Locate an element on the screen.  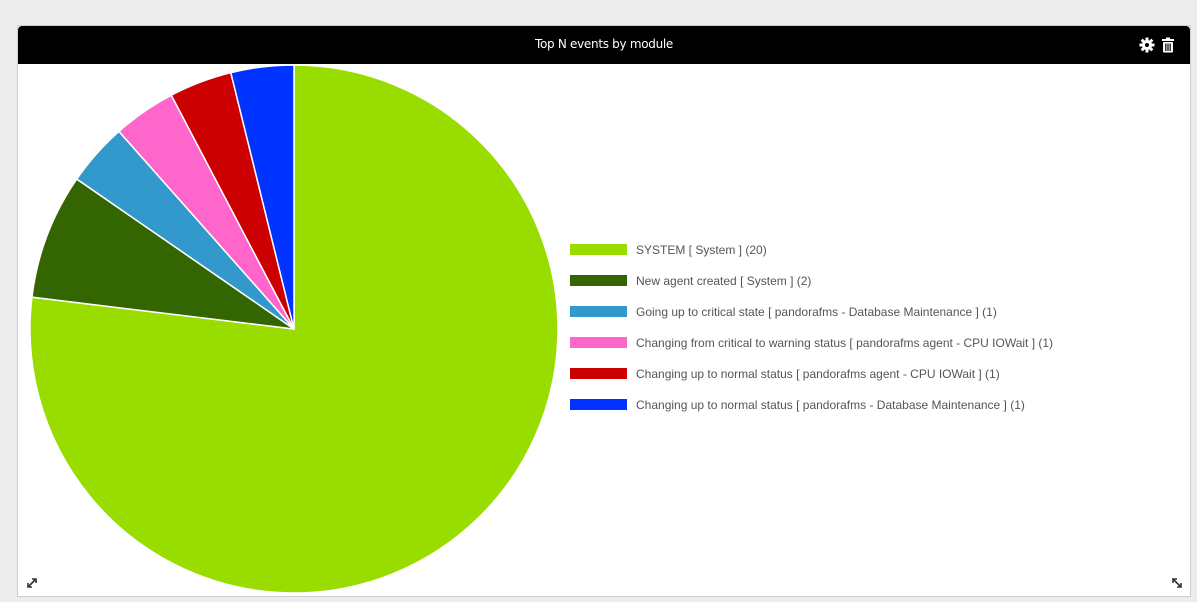
legend-item: SYSTEM [ System ] (20) is located at coordinates (811, 249).